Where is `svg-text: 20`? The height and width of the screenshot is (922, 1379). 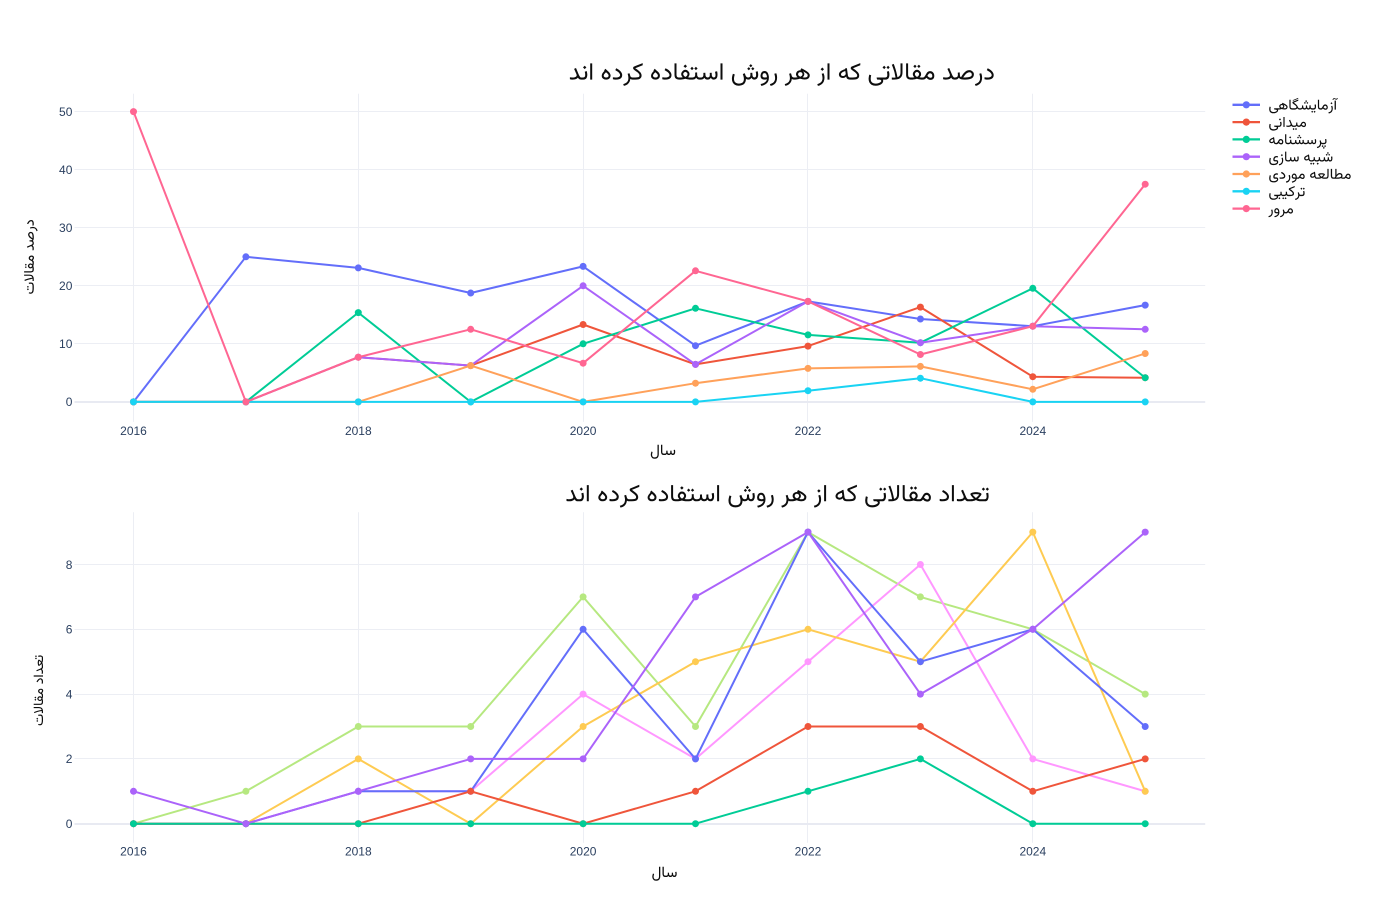
svg-text: 20 is located at coordinates (66, 286).